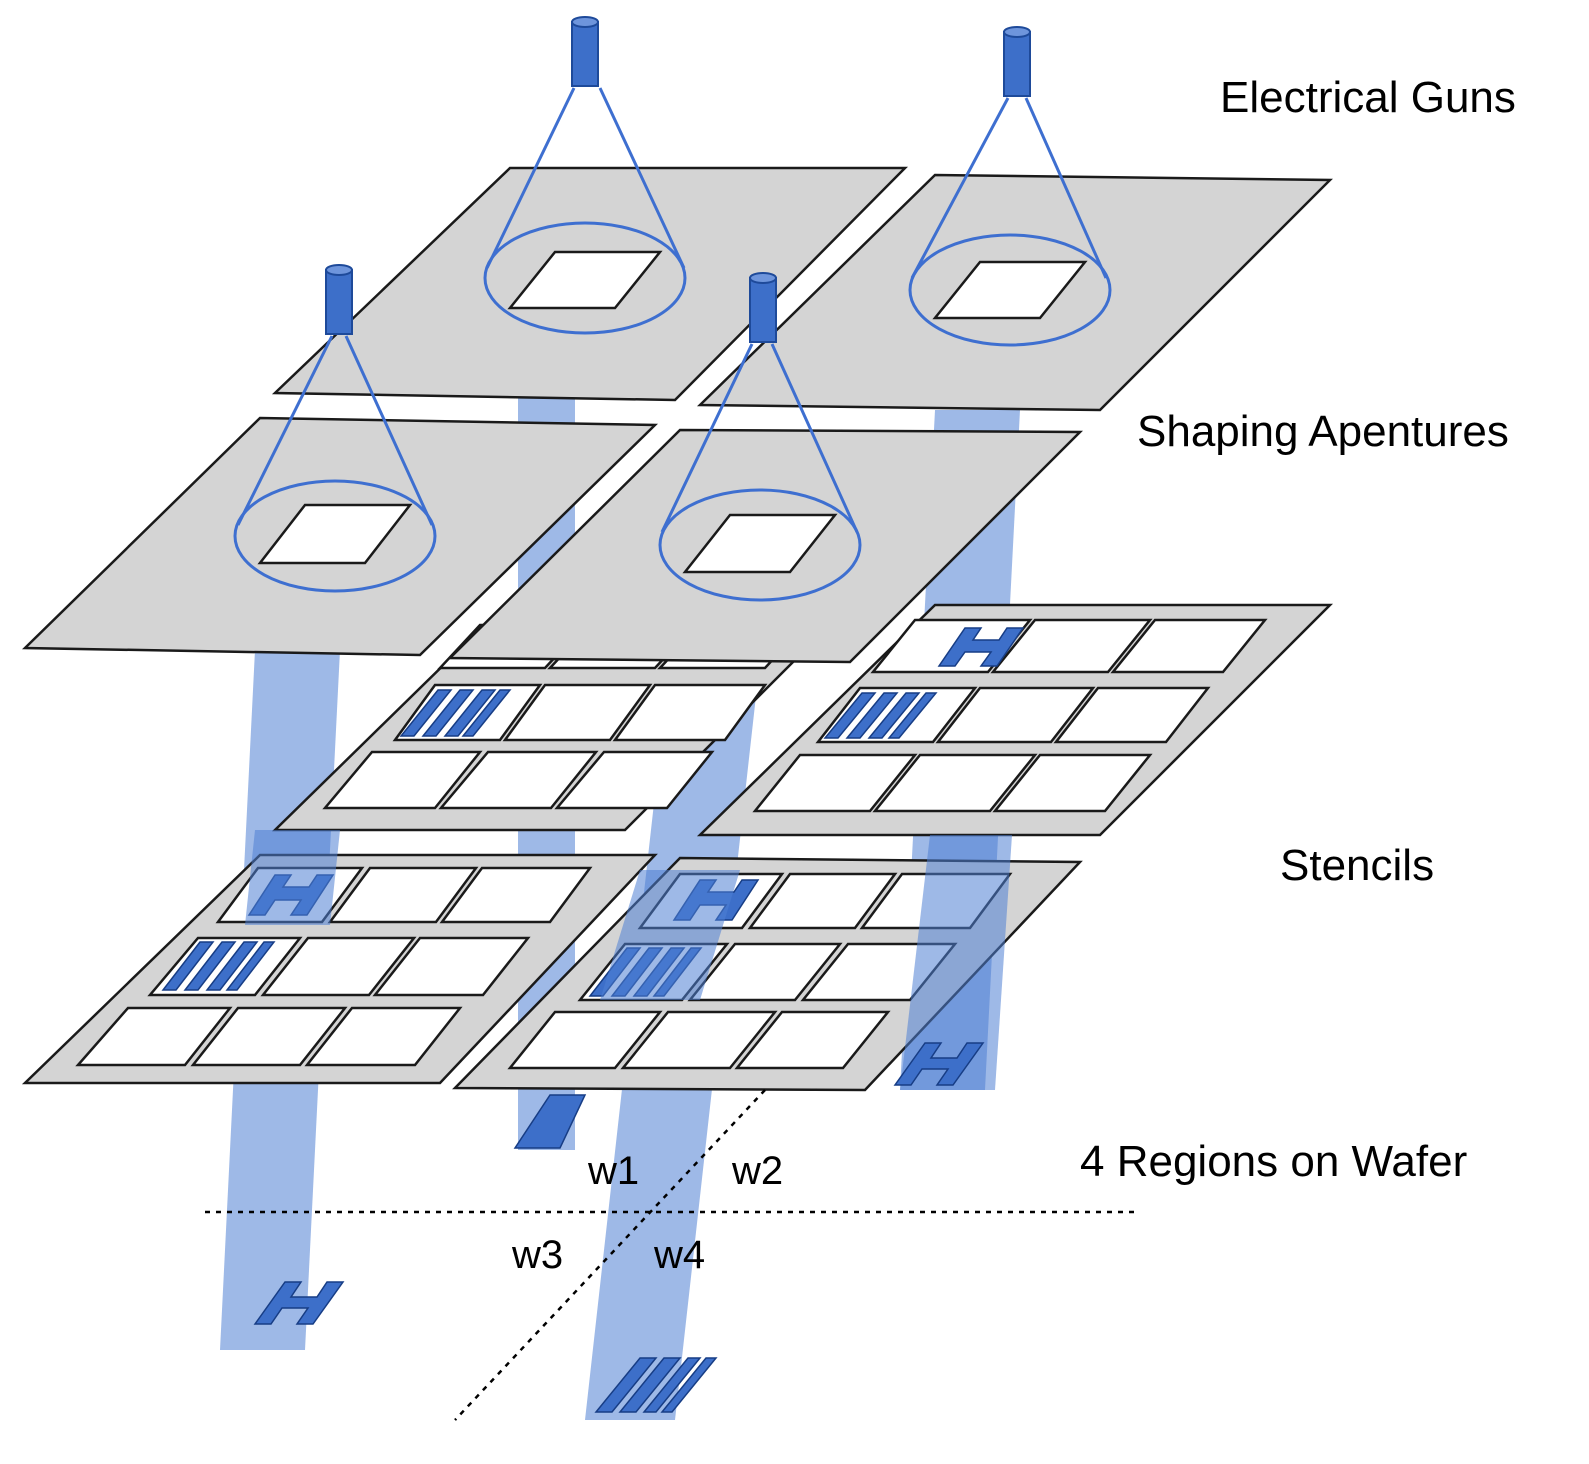 The image size is (1589, 1464). Describe the element at coordinates (610, 1255) in the screenshot. I see `diagonal-divider` at that location.